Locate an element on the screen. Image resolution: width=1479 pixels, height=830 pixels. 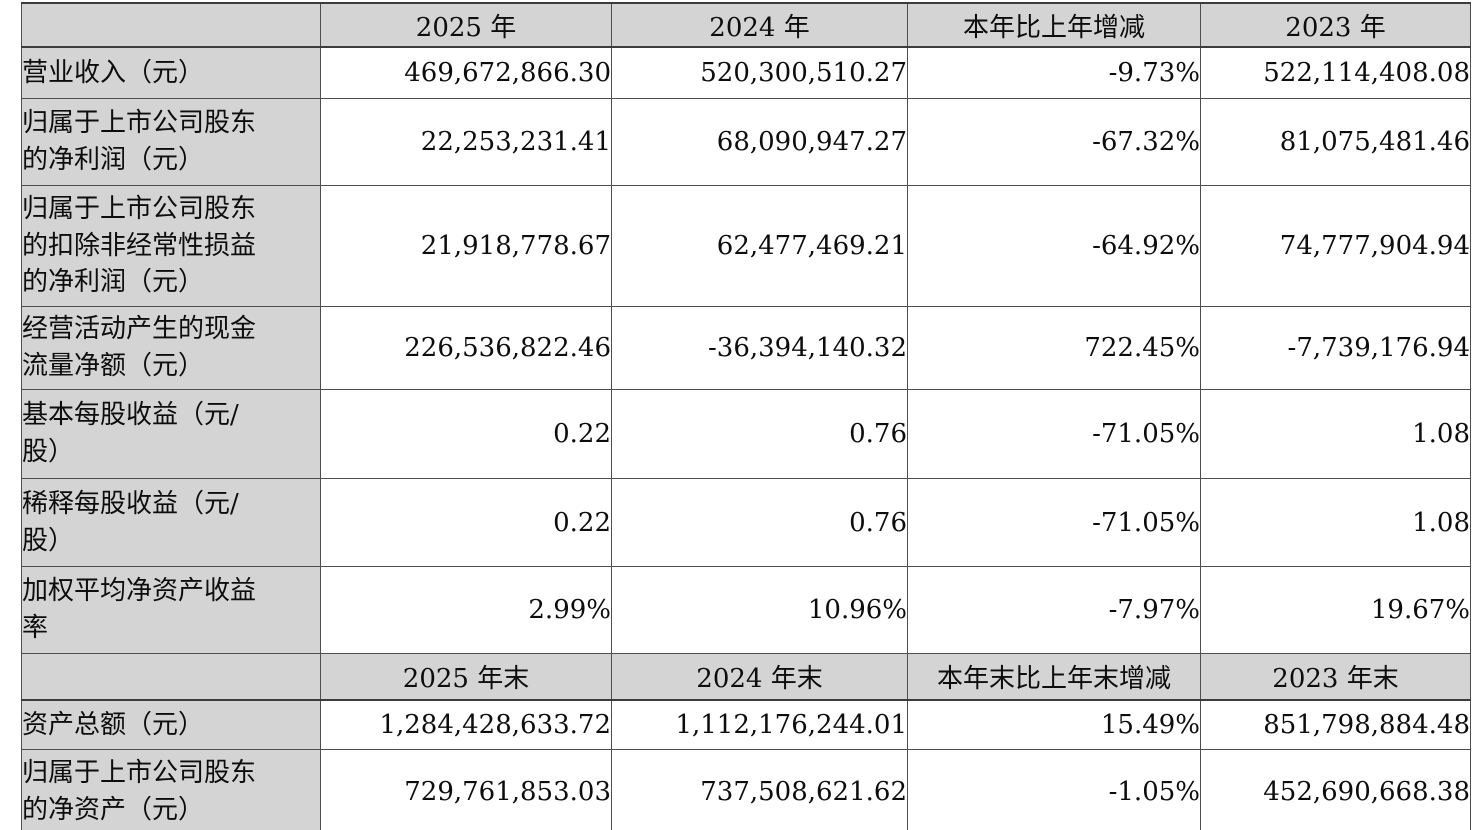
value-change: -67.32% is located at coordinates (1054, 142).